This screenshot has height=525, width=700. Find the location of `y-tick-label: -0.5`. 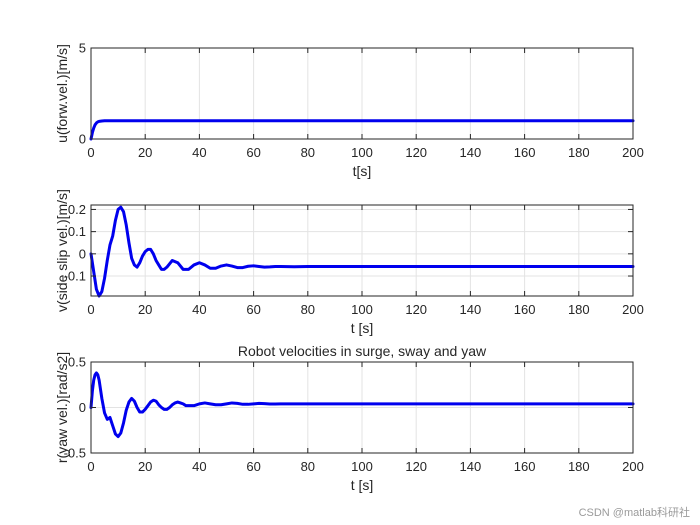

y-tick-label: -0.5 is located at coordinates (75, 453).